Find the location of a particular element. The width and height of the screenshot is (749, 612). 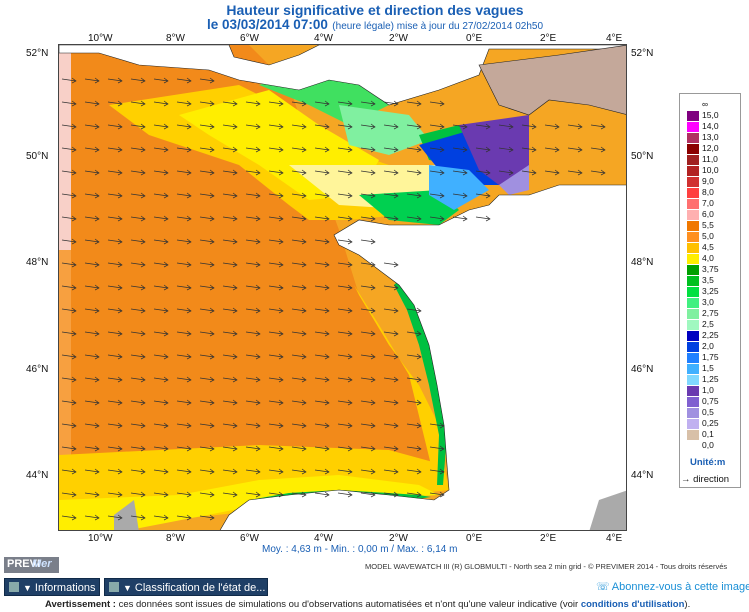

informations-tab: ▼ Informations is located at coordinates (52, 587).